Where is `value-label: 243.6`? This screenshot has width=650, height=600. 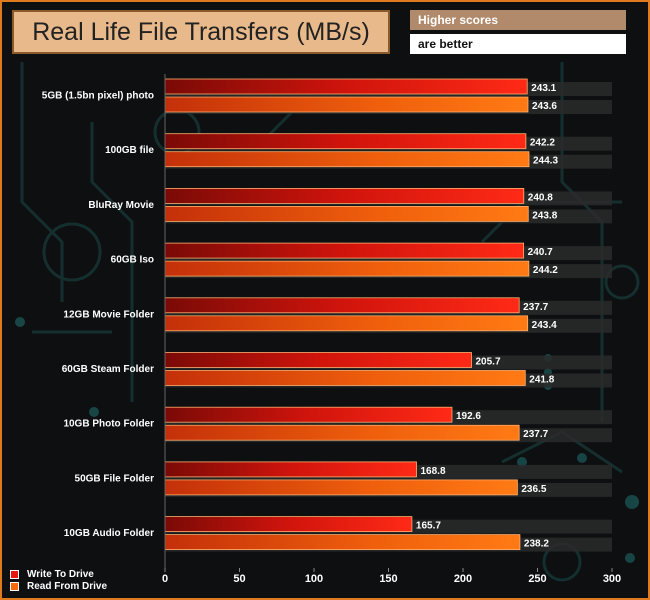
value-label: 243.6 is located at coordinates (544, 106).